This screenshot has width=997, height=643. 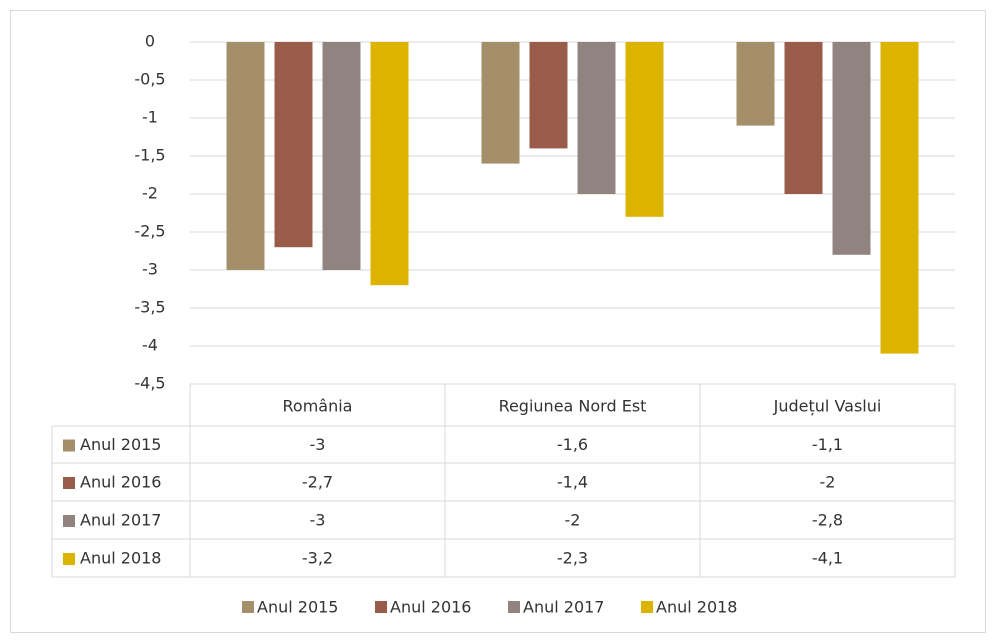 I want to click on y-tick-label: -2,5, so click(x=149, y=231).